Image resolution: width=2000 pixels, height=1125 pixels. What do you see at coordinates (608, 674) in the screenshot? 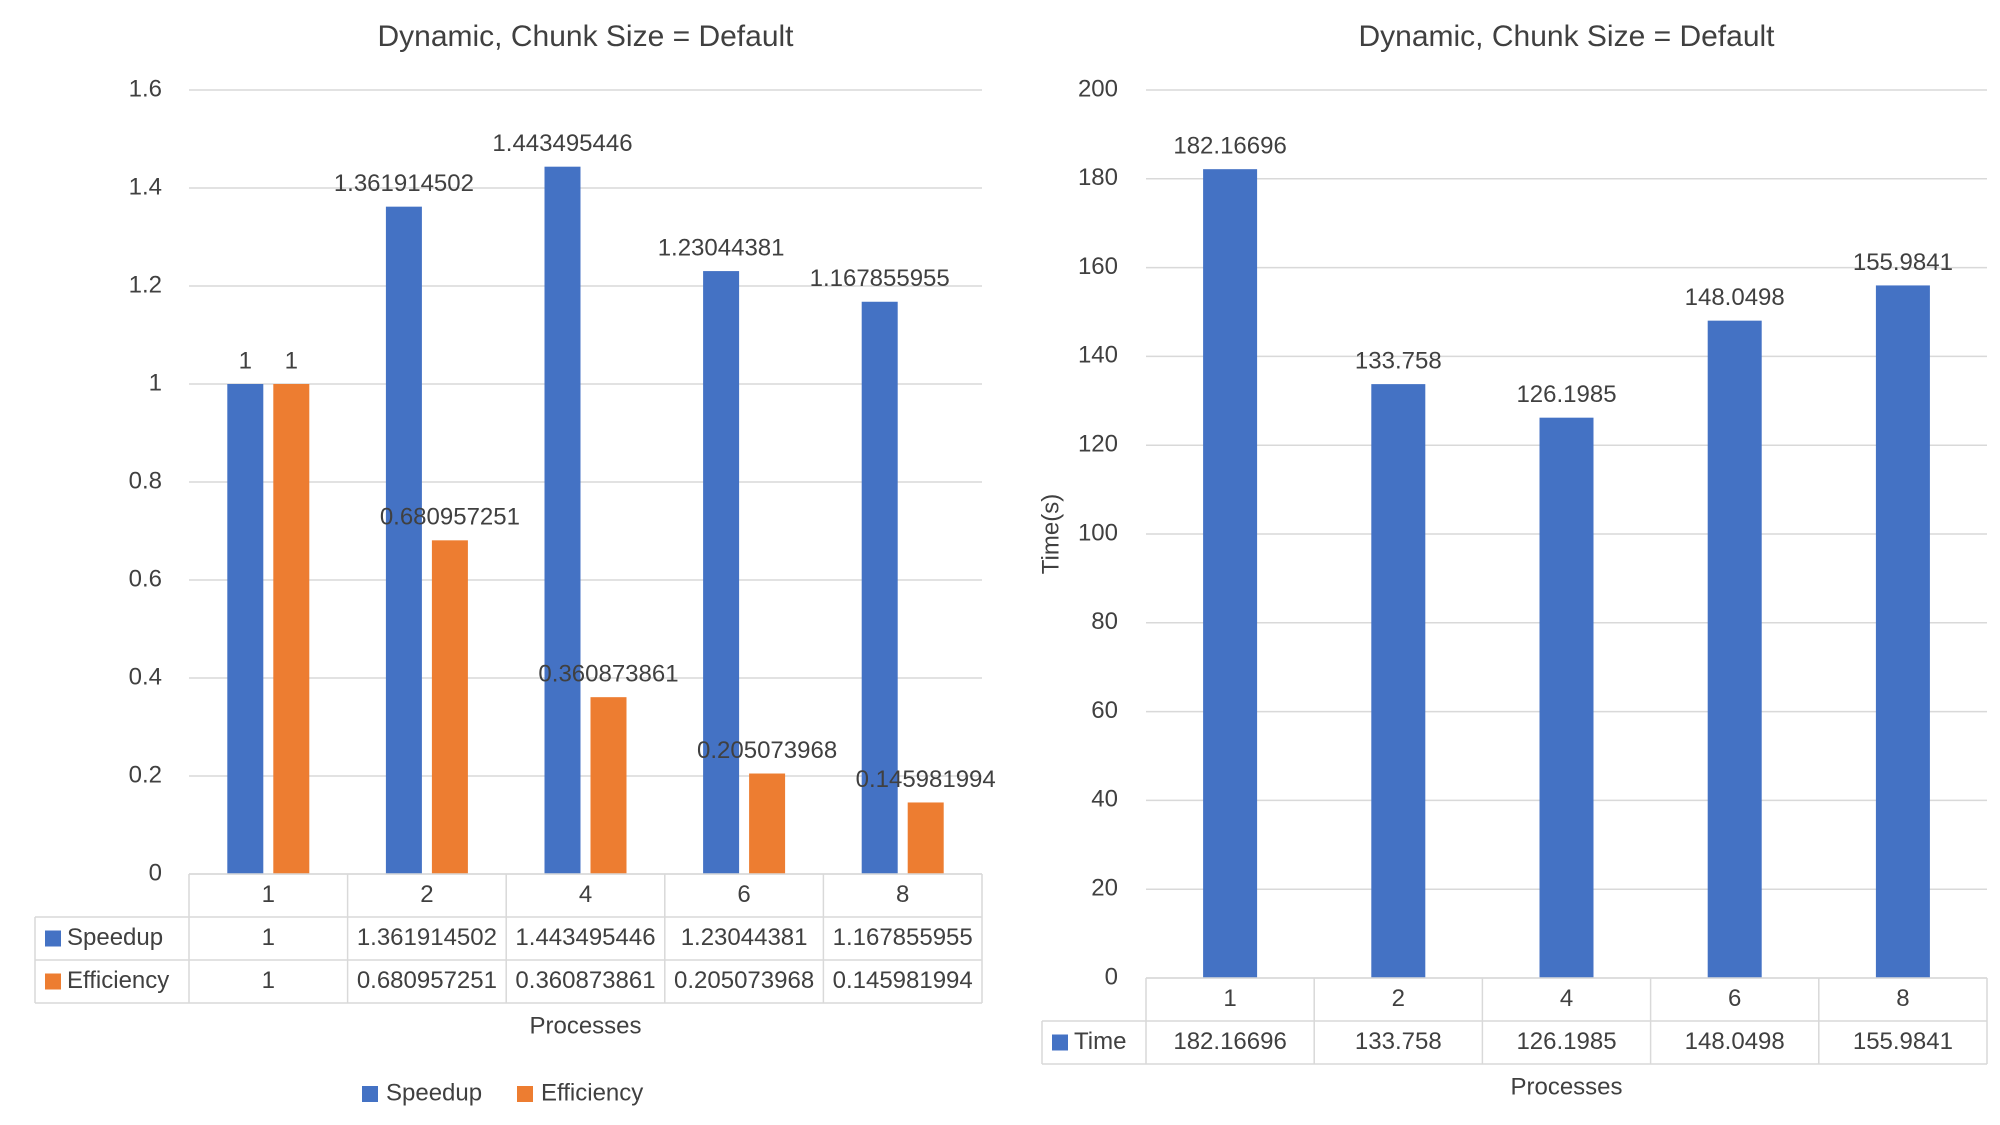
I see `data-label: 0.360873861` at bounding box center [608, 674].